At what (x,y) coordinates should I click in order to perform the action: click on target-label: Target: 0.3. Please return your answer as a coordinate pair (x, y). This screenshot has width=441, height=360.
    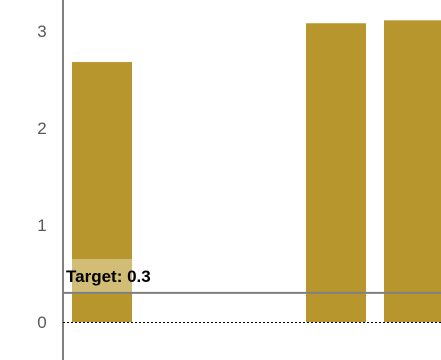
    Looking at the image, I should click on (108, 276).